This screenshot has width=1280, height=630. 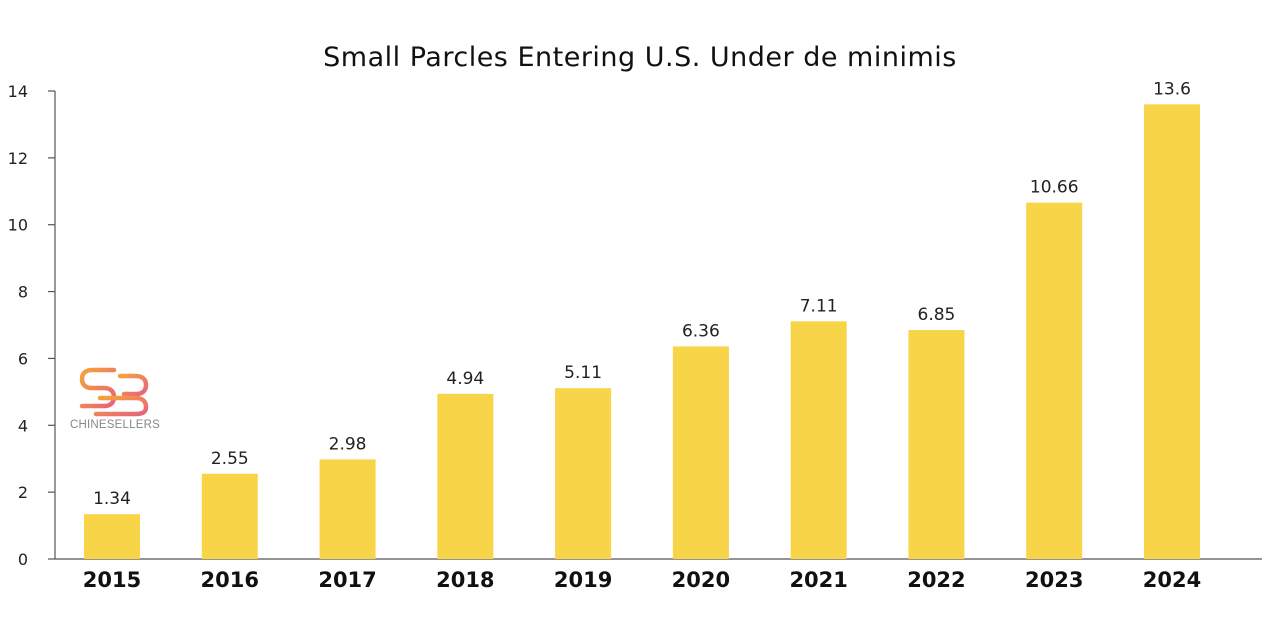 I want to click on x-tick-label-2017: 2017, so click(x=347, y=580).